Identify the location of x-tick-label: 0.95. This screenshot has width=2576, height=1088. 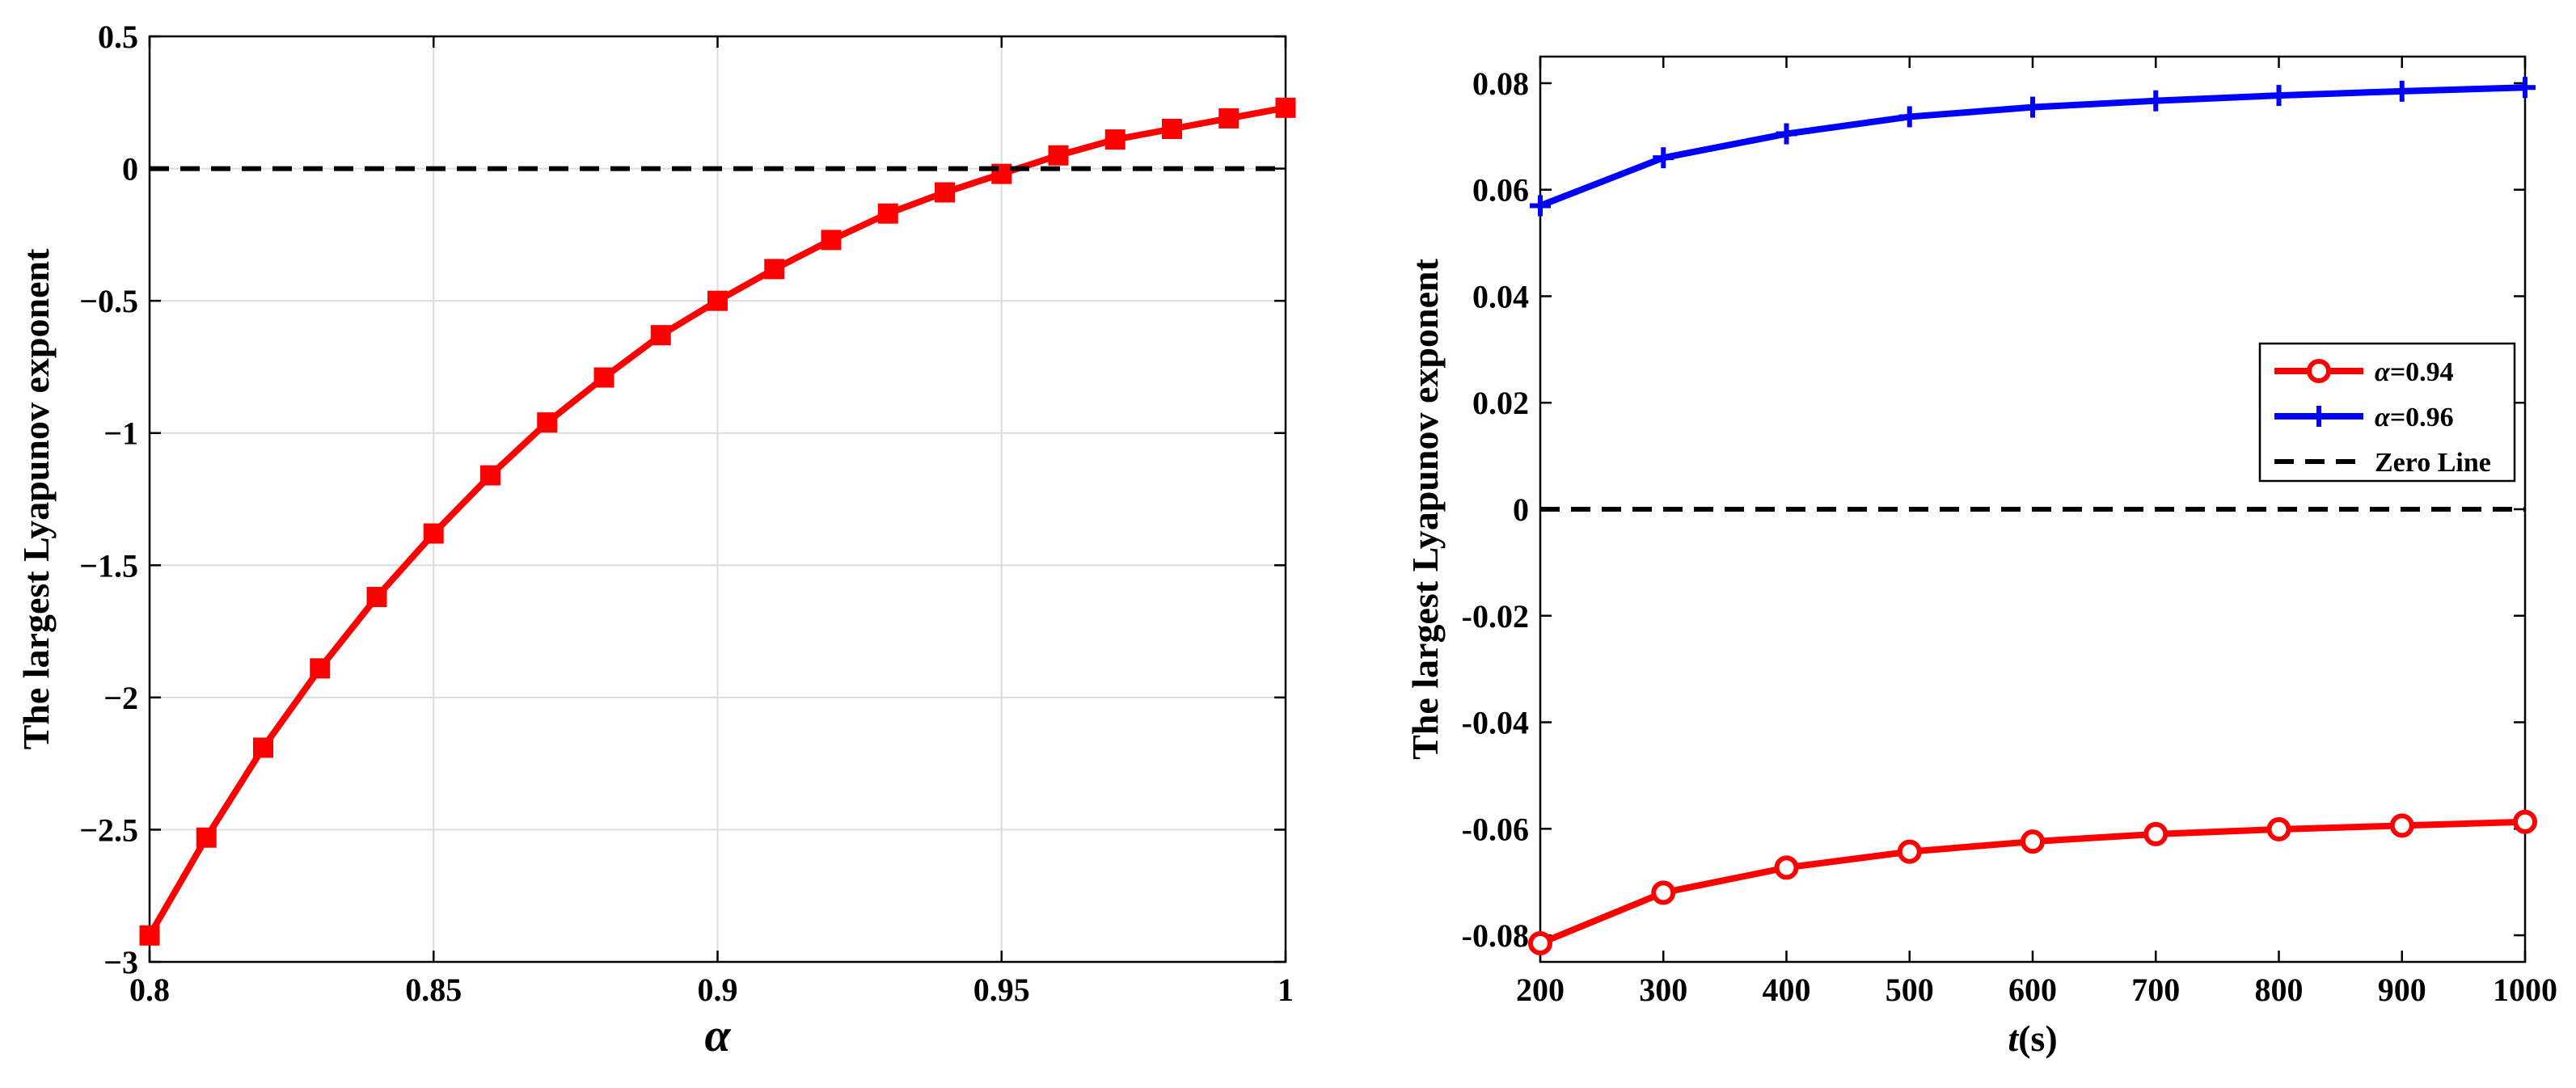
(1001, 990).